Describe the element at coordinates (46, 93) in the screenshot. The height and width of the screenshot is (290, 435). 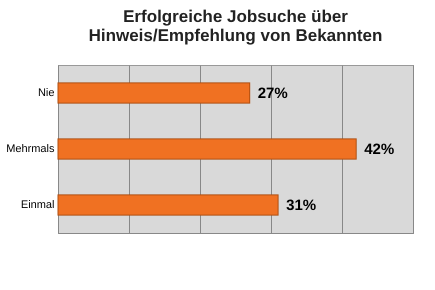
I see `y-tick-label: Nie` at that location.